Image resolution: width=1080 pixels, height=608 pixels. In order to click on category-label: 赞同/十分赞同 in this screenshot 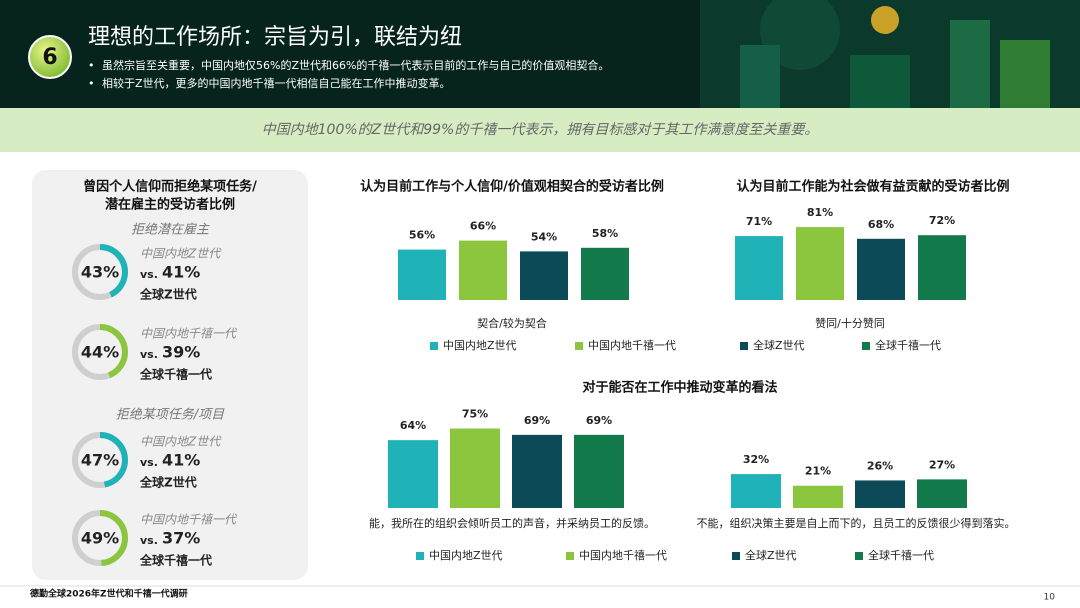, I will do `click(850, 323)`.